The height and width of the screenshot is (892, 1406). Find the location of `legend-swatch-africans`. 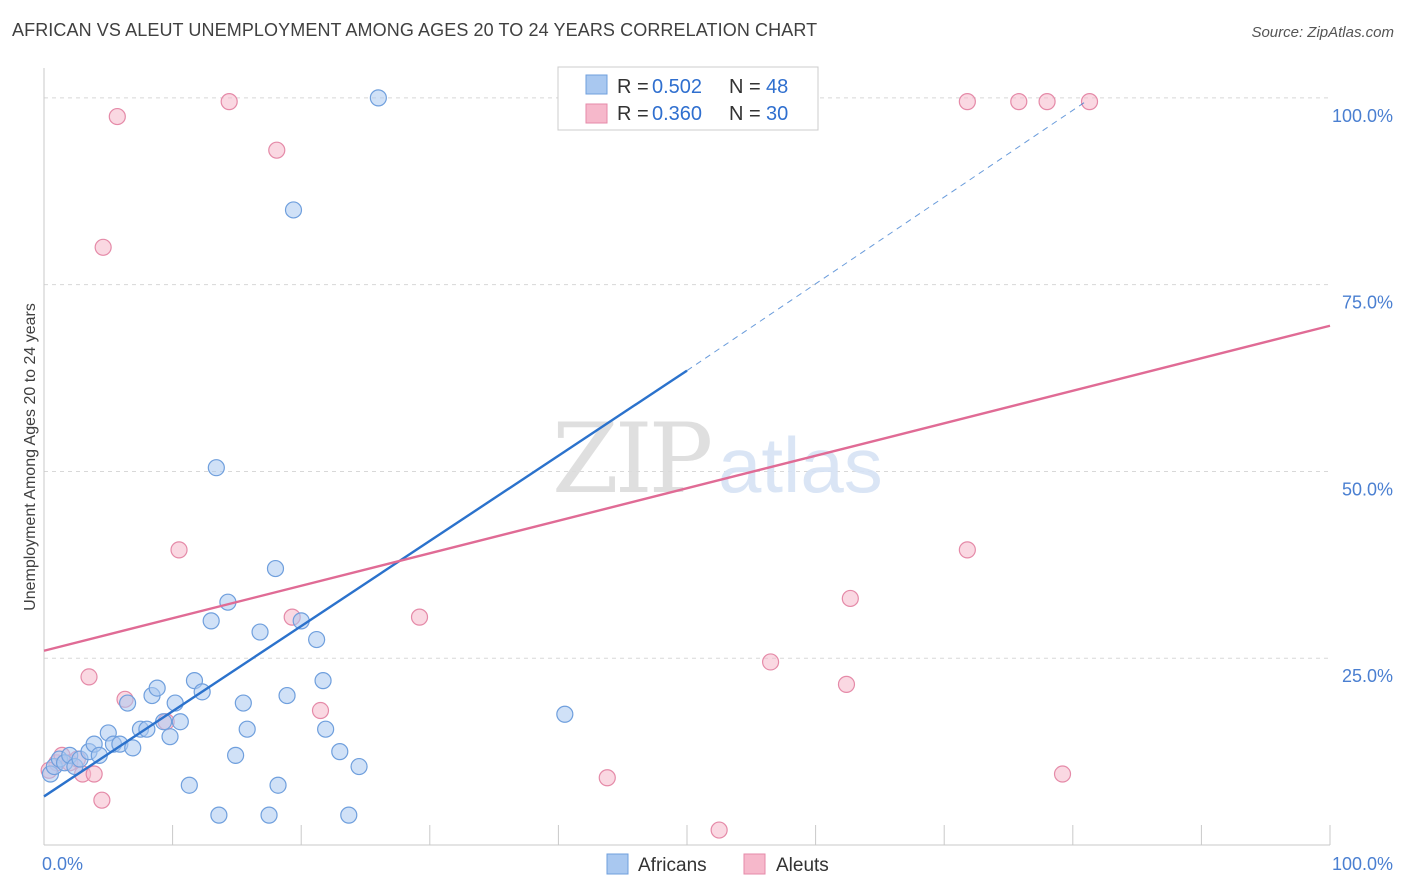

legend-swatch-africans is located at coordinates (596, 84).